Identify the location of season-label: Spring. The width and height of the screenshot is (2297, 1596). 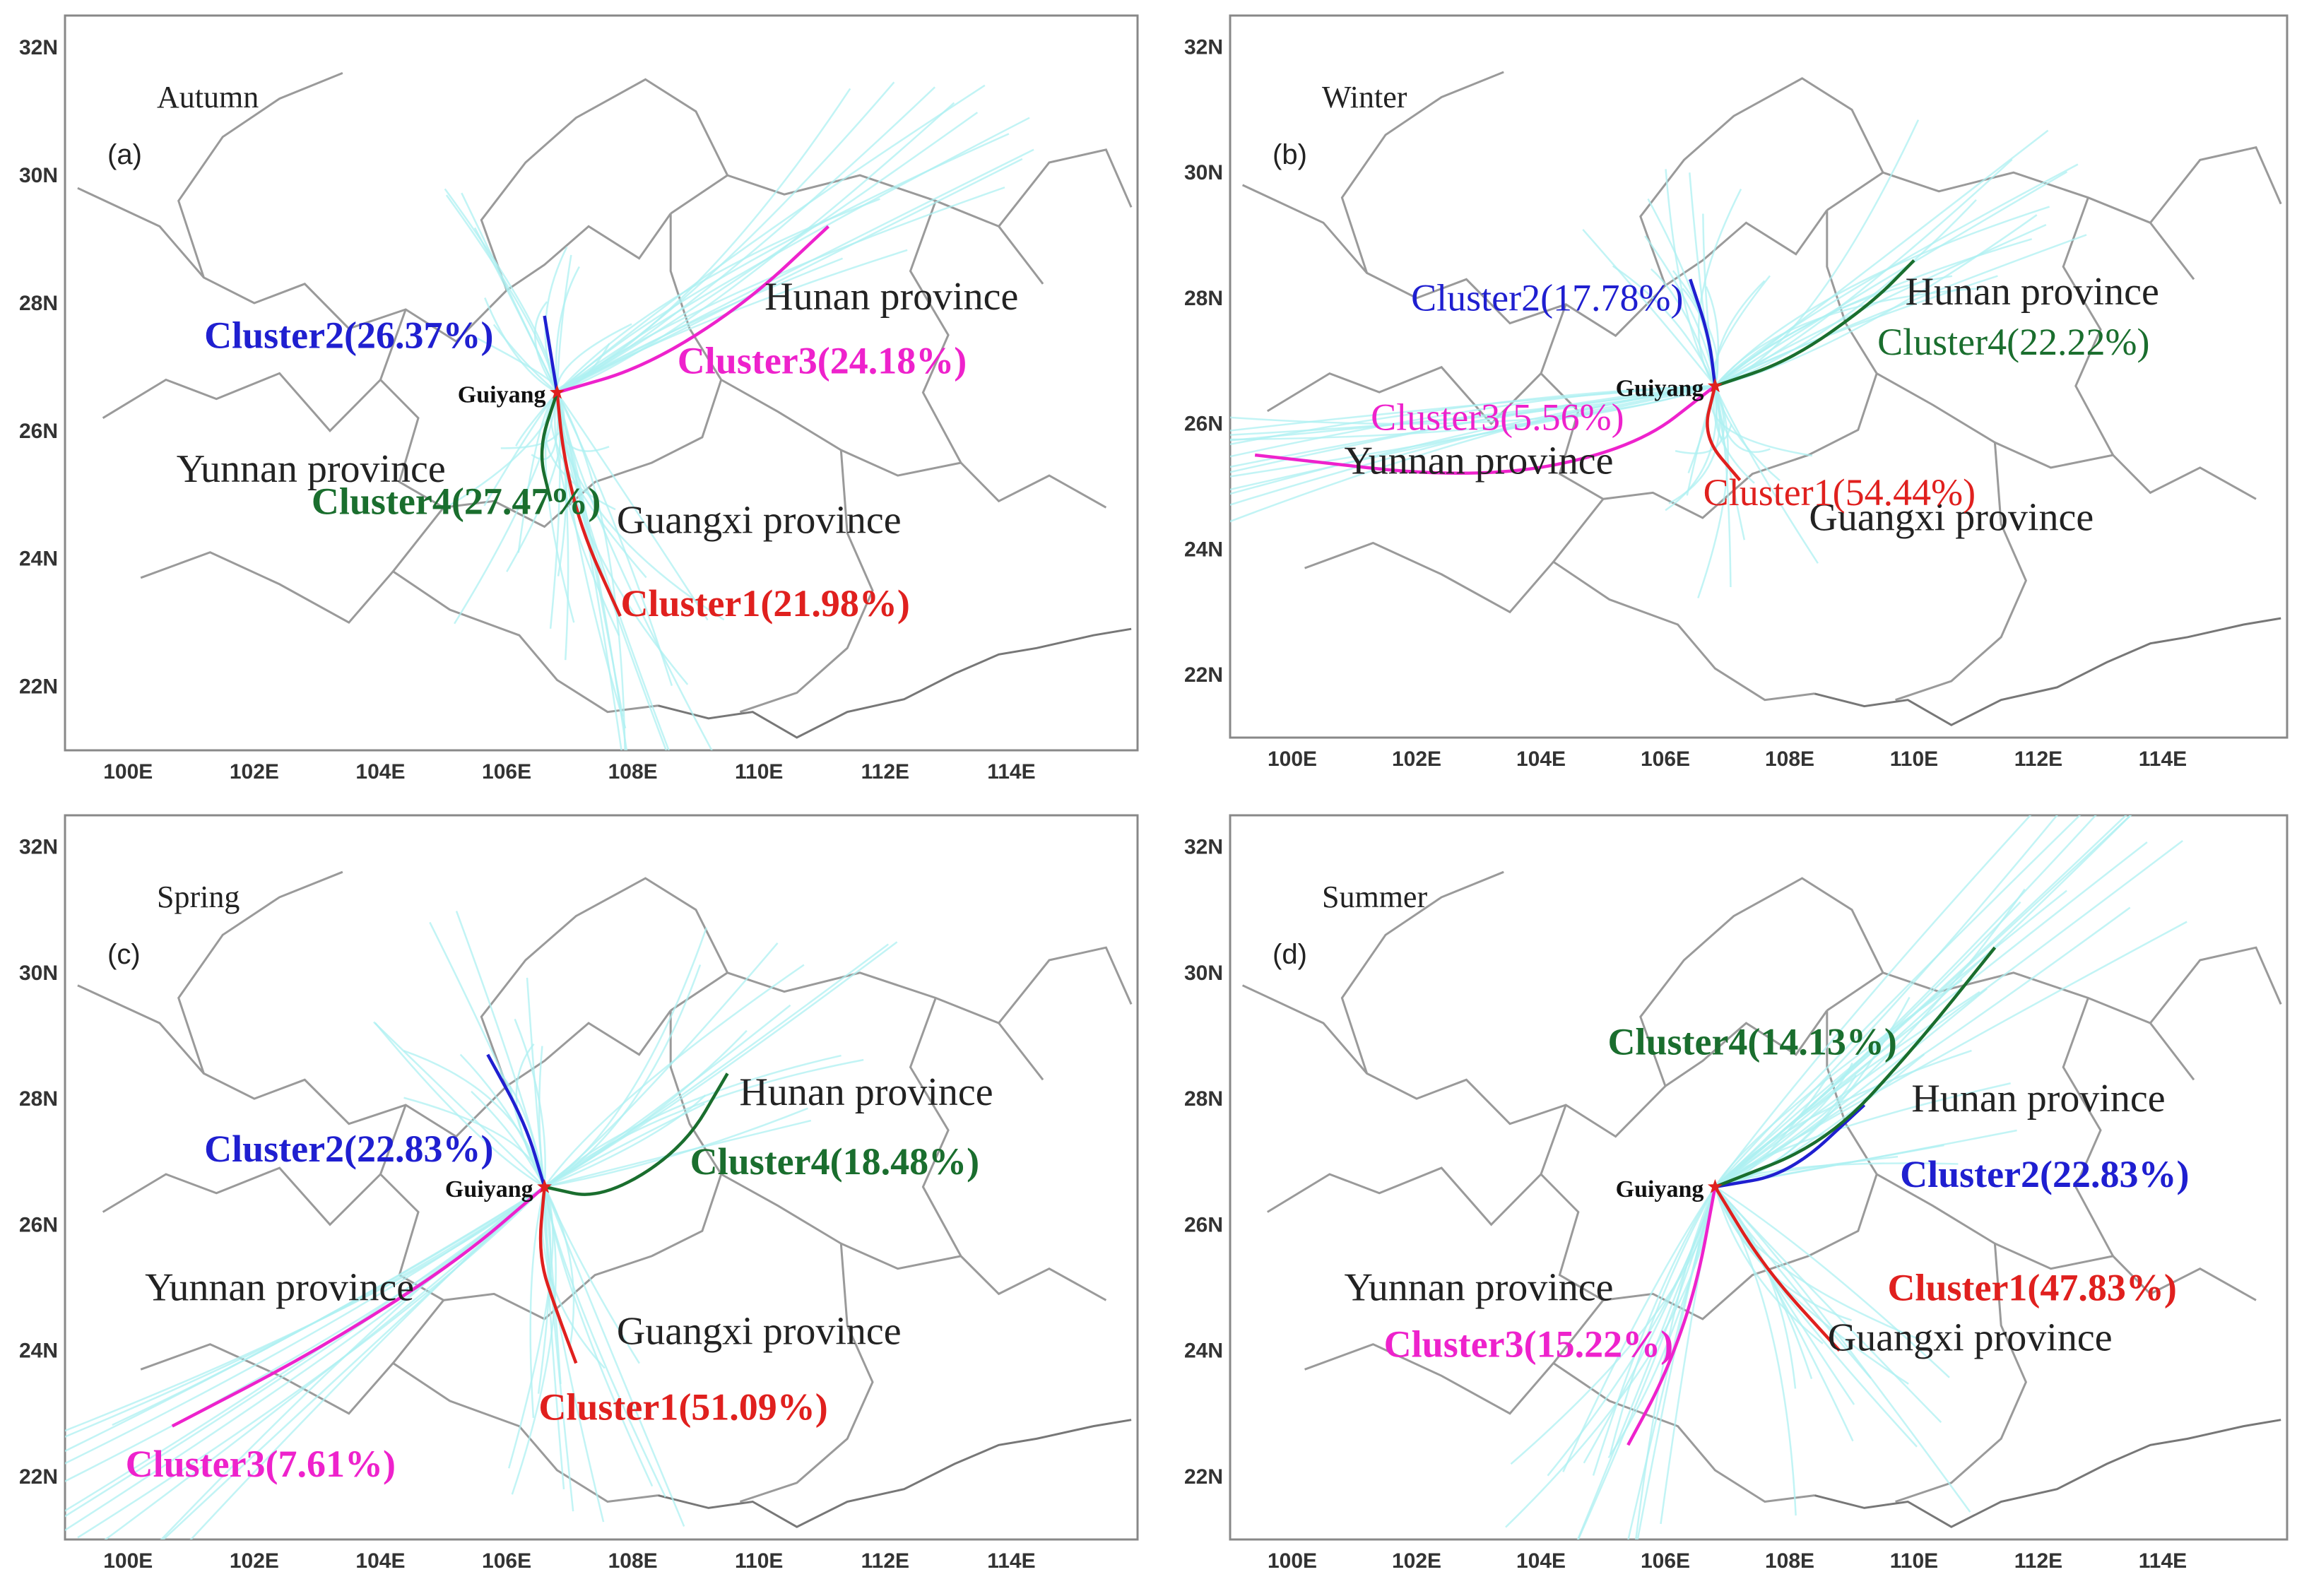
(198, 897).